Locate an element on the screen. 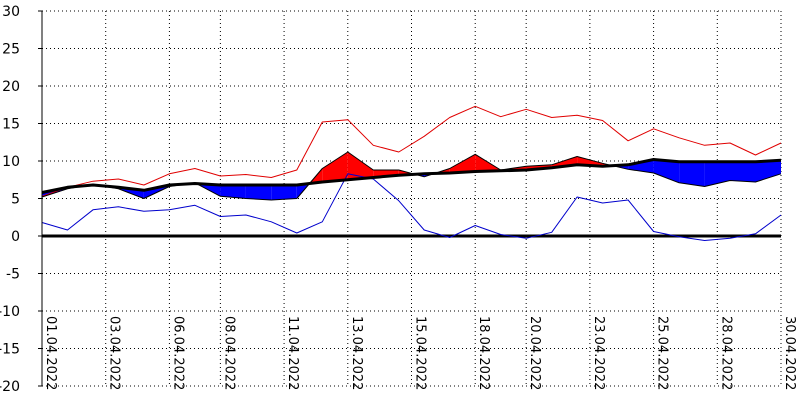 The image size is (800, 400). x-tick-label: 13.04.2022 is located at coordinates (356, 353).